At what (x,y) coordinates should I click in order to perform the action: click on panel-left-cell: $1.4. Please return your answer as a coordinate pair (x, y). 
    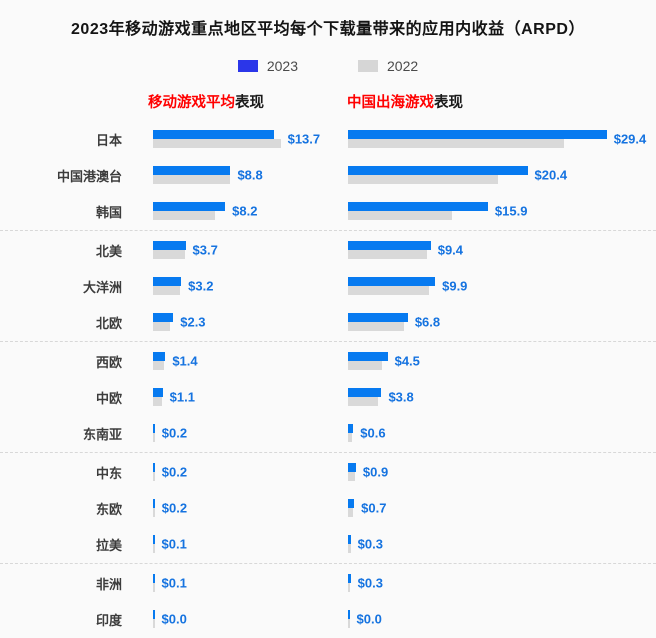
    Looking at the image, I should click on (250, 361).